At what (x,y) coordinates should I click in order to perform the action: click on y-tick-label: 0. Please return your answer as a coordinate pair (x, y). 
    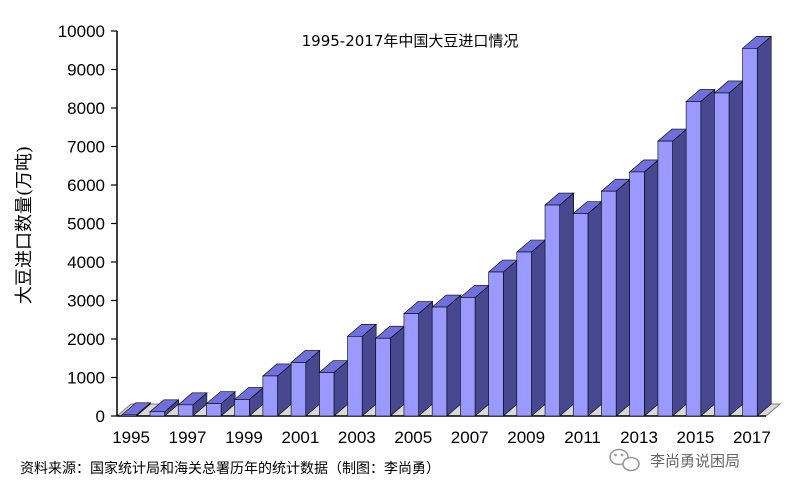
    Looking at the image, I should click on (100, 416).